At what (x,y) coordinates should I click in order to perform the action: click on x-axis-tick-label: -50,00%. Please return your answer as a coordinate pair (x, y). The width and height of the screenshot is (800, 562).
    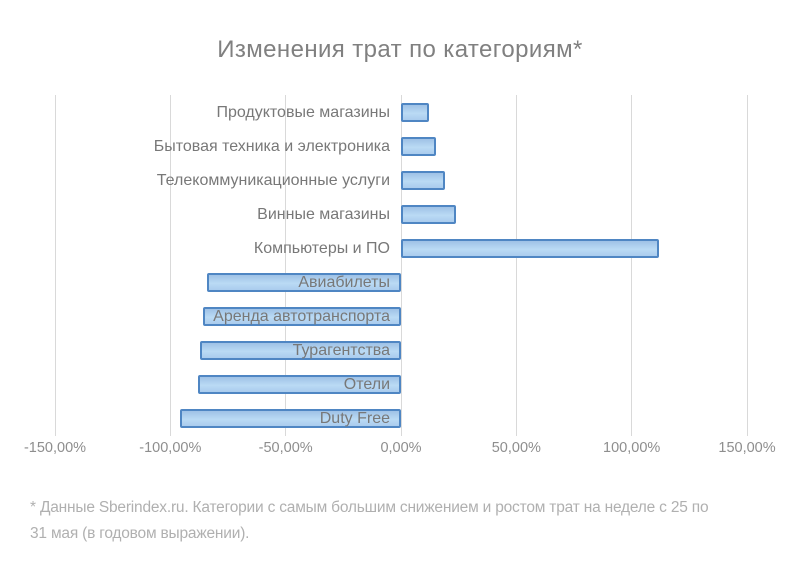
    Looking at the image, I should click on (285, 448).